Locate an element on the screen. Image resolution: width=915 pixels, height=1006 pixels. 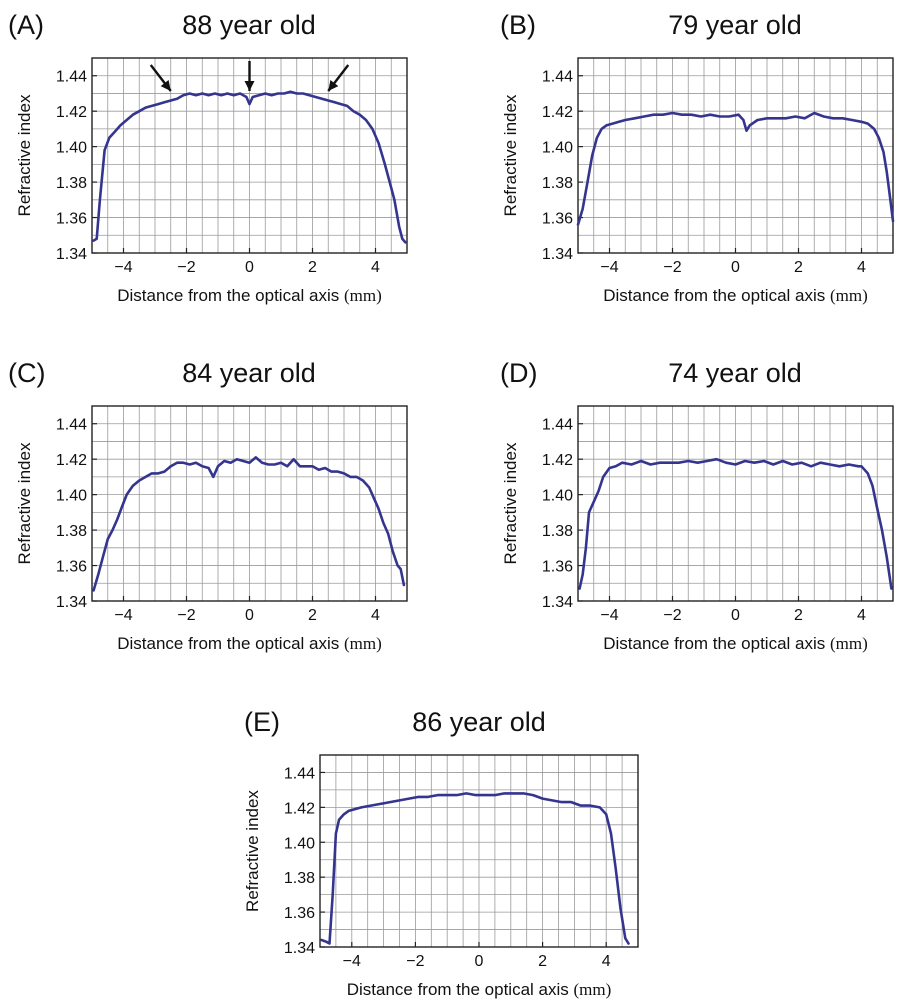
chart-title: 86 year old is located at coordinates (479, 722).